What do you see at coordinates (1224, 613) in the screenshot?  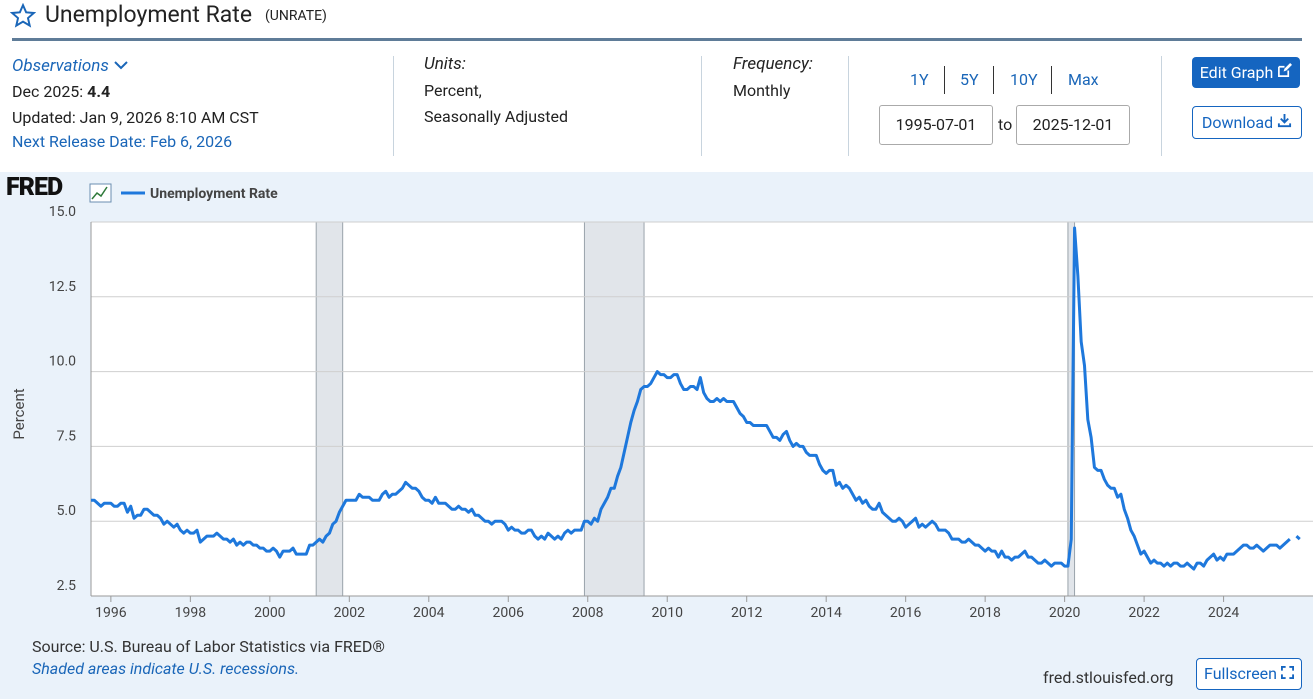 I see `x-tick-label: 2024` at bounding box center [1224, 613].